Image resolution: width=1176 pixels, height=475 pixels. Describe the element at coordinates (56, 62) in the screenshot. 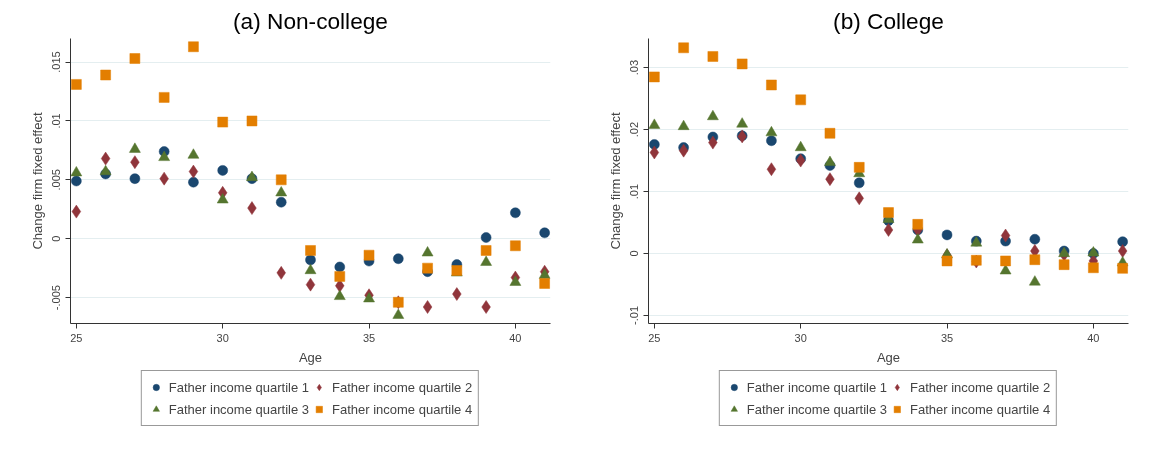

I see `y-tick-label: .015` at that location.